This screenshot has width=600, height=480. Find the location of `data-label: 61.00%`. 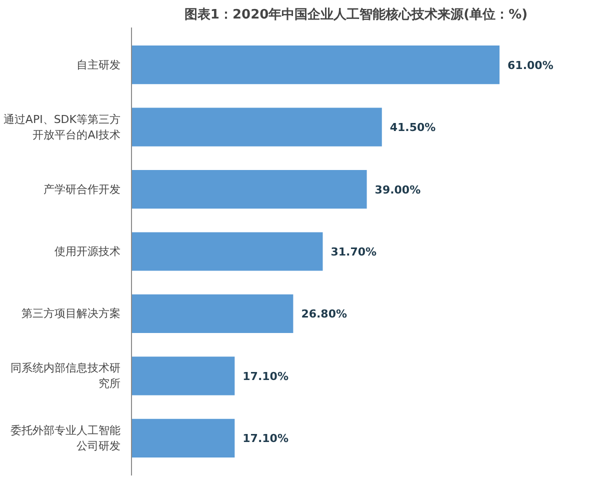

data-label: 61.00% is located at coordinates (531, 65).